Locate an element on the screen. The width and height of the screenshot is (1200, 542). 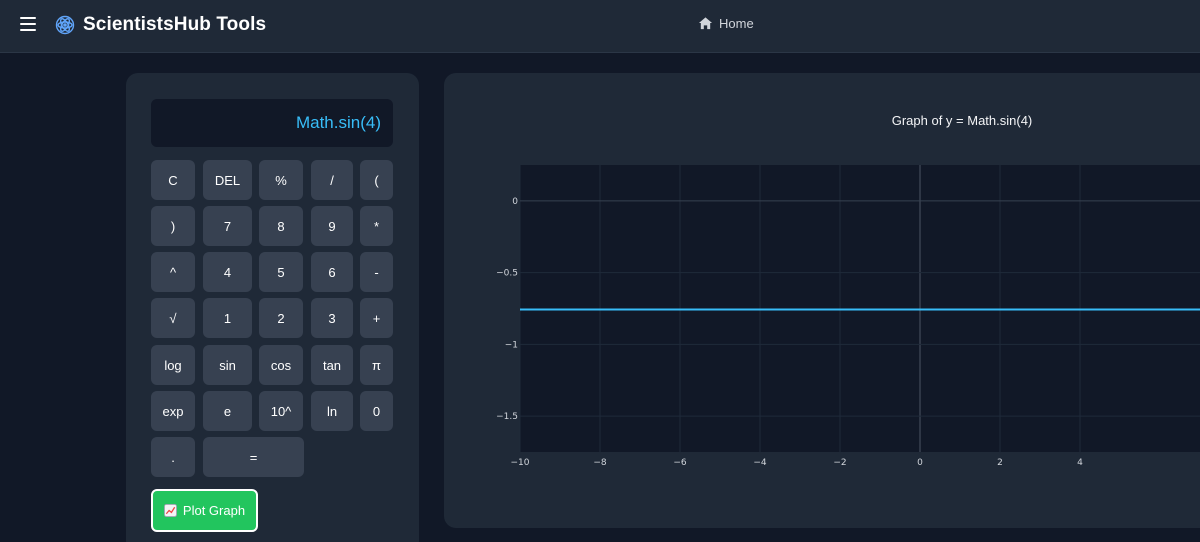
top-bar: ScientistsHub Tools Home is located at coordinates (600, 26).